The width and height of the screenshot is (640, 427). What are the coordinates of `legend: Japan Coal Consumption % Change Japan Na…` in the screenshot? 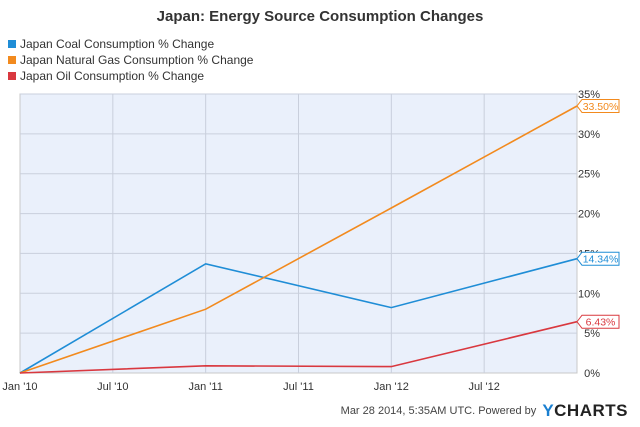 It's located at (130, 60).